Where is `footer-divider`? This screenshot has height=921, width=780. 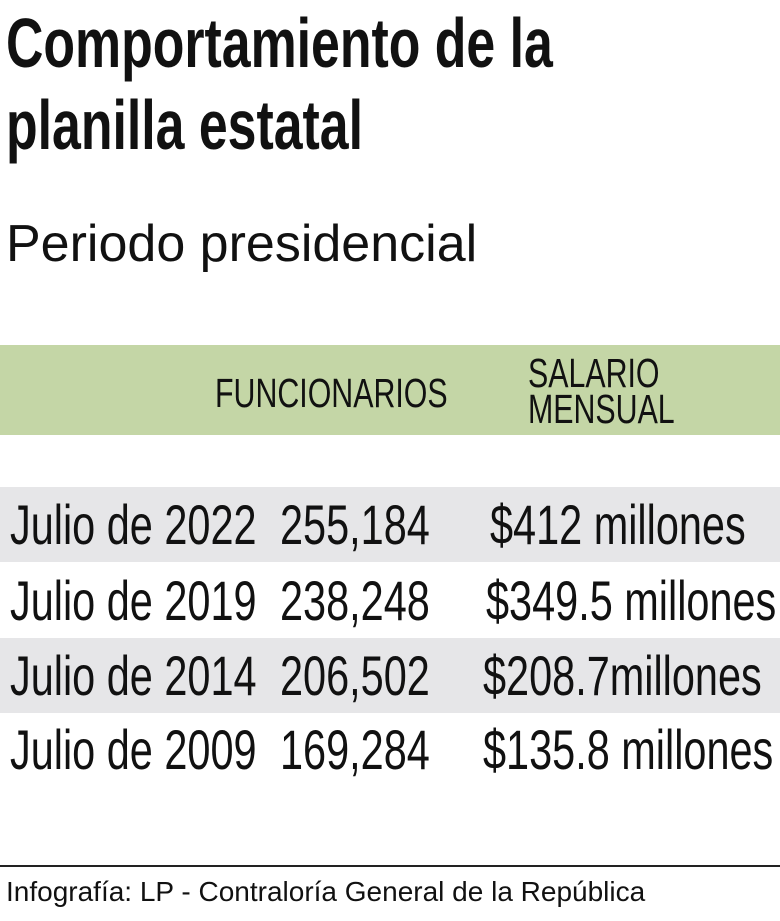
footer-divider is located at coordinates (390, 866).